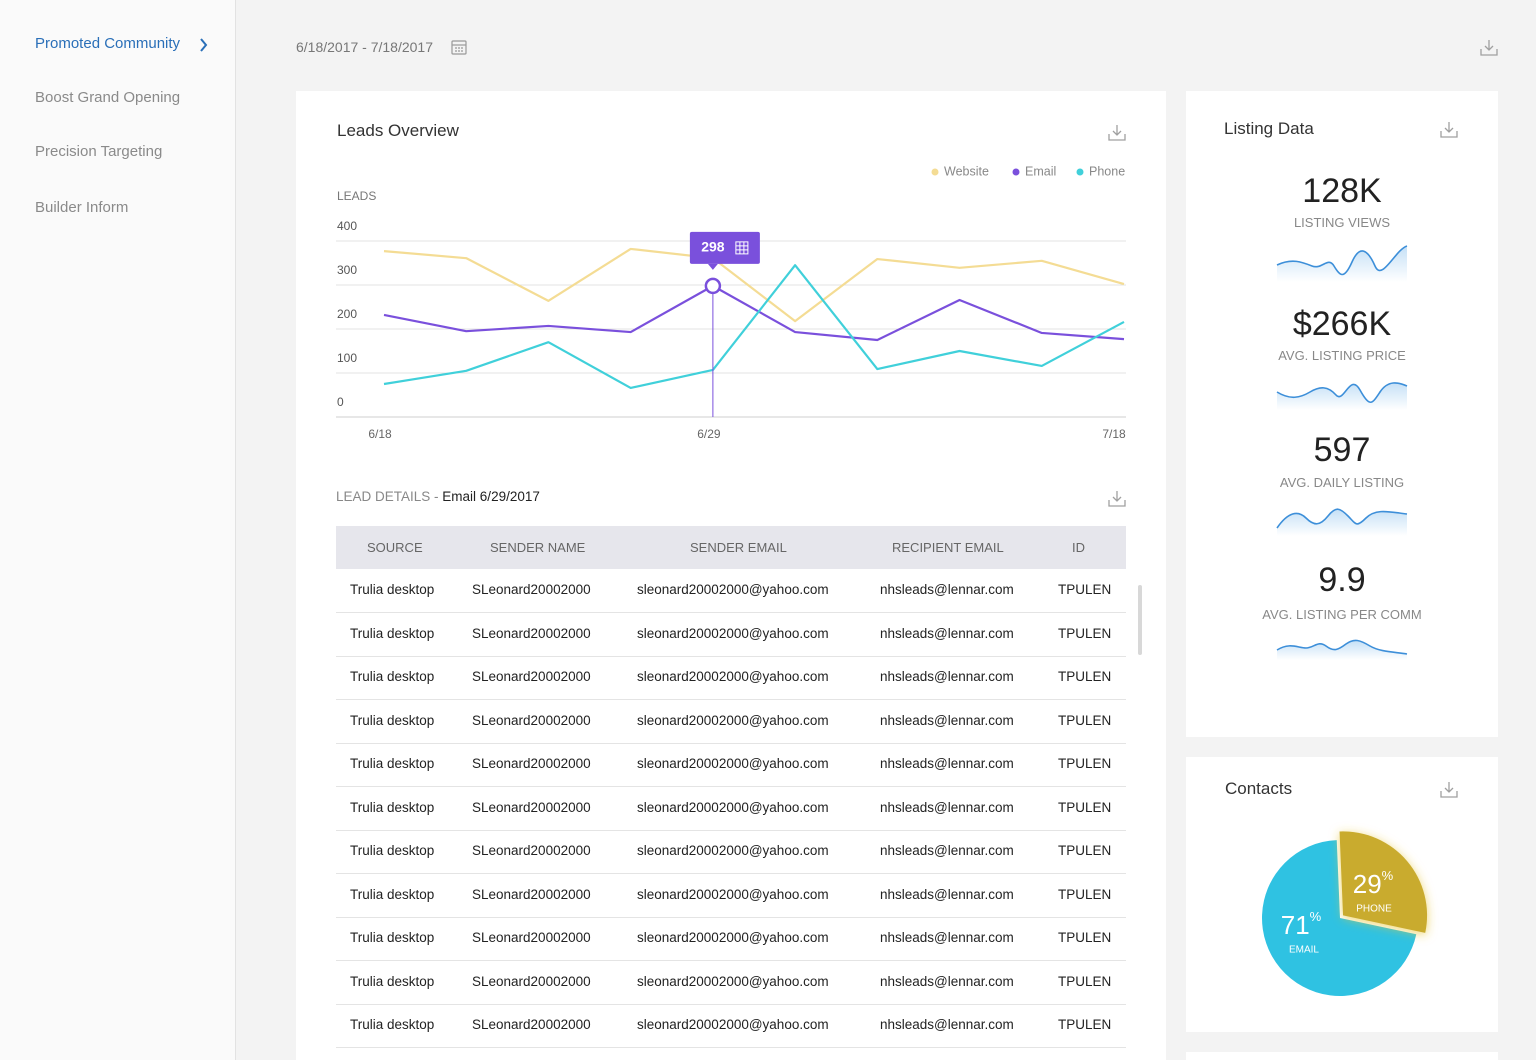  I want to click on tooltip-icon, so click(742, 248).